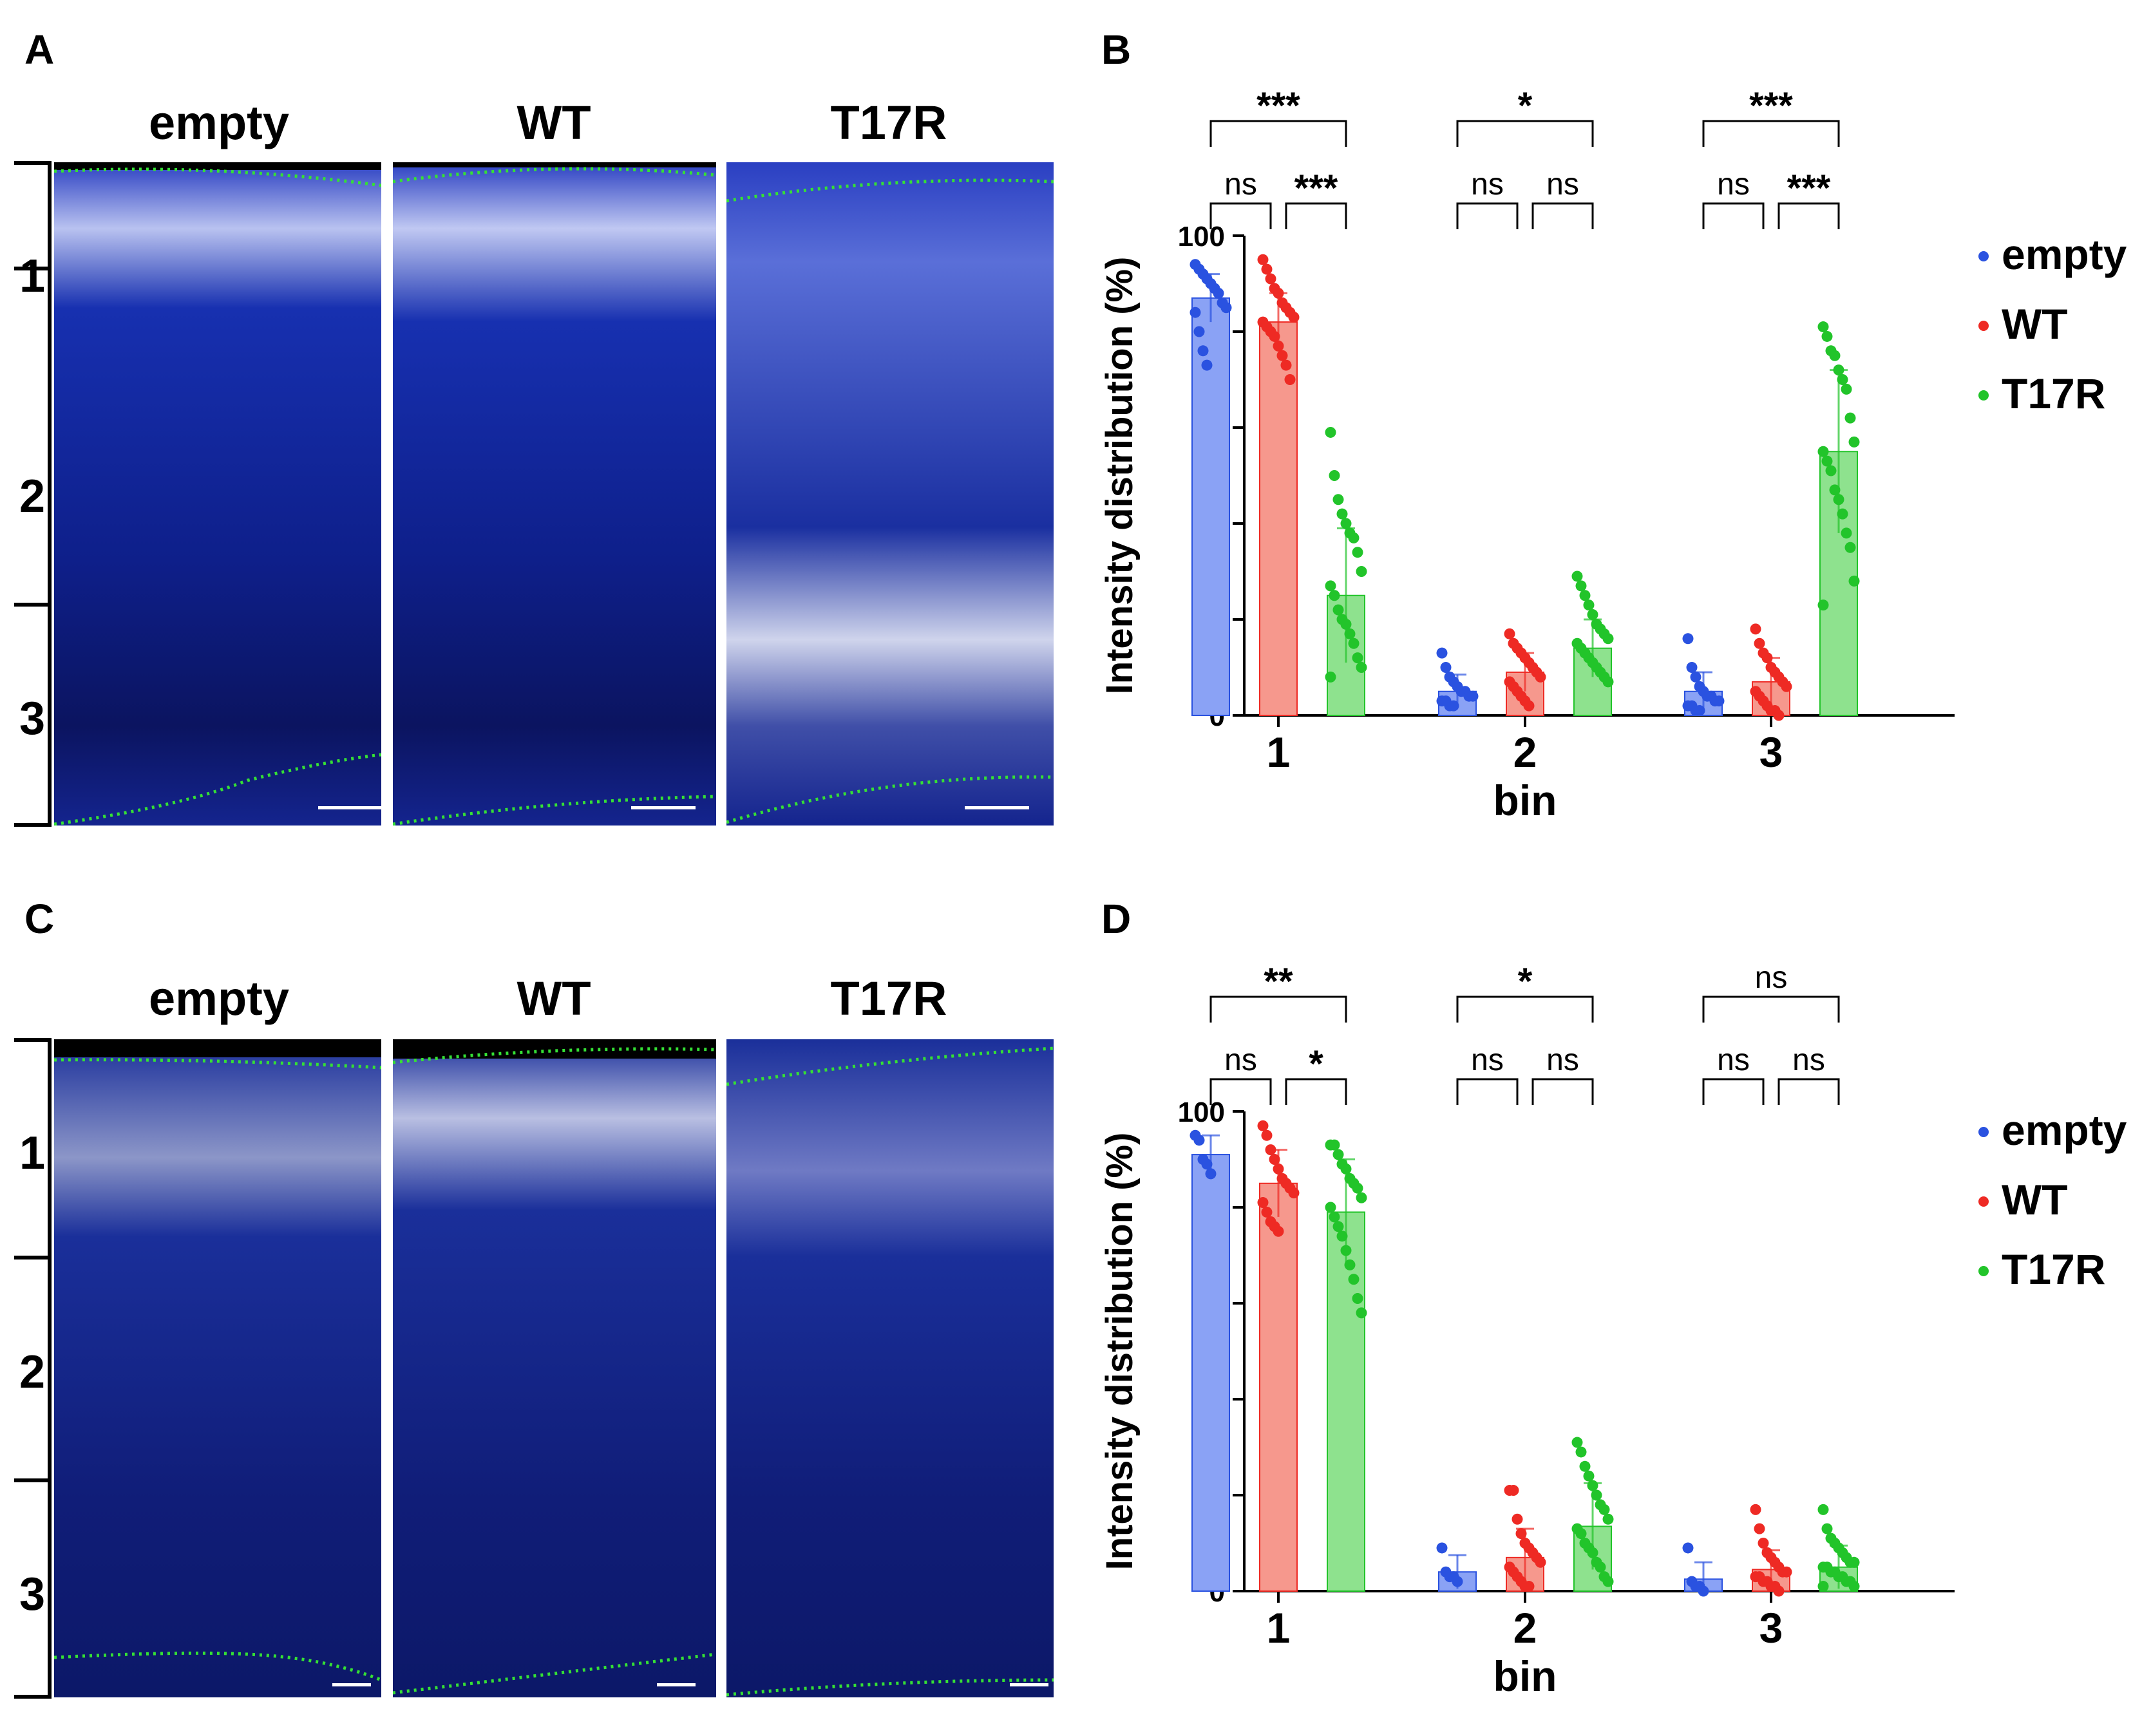  What do you see at coordinates (32, 1153) in the screenshot?
I see `bin-label-c-1: 1` at bounding box center [32, 1153].